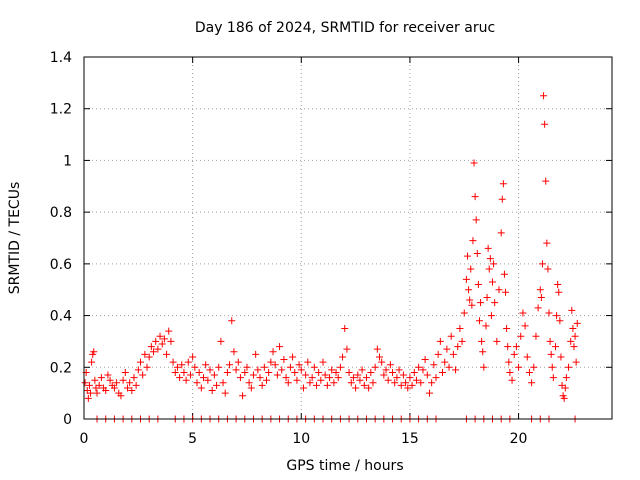 The image size is (640, 480). What do you see at coordinates (344, 466) in the screenshot?
I see `x-axis-label: GPS time / hours` at bounding box center [344, 466].